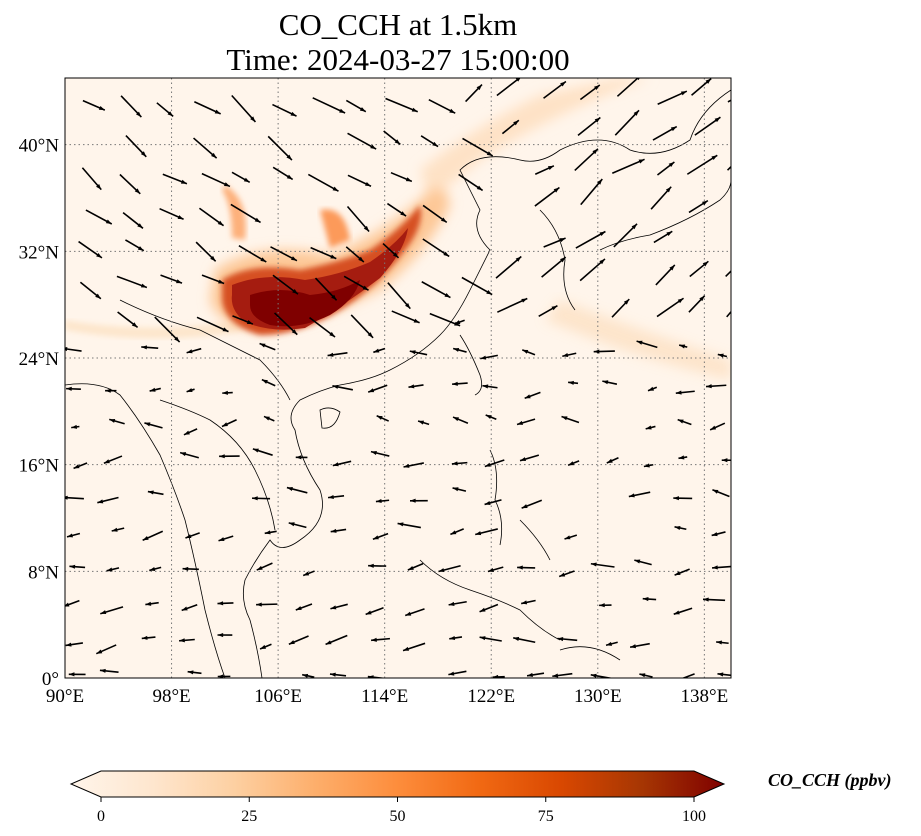 This screenshot has width=921, height=836. I want to click on y-tick-label: 0°, so click(50, 679).